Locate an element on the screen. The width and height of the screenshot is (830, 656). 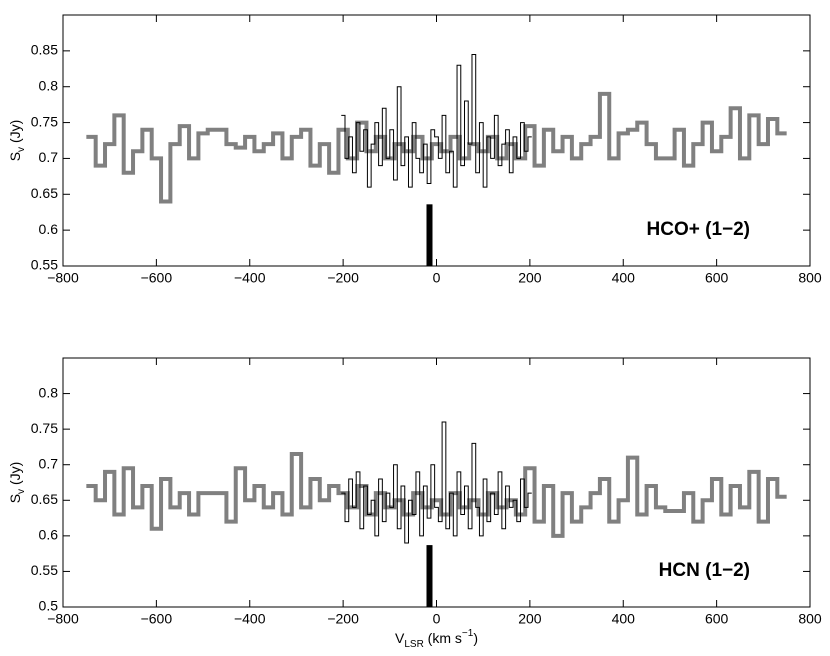
x-label-sub: LSR is located at coordinates (413, 644).